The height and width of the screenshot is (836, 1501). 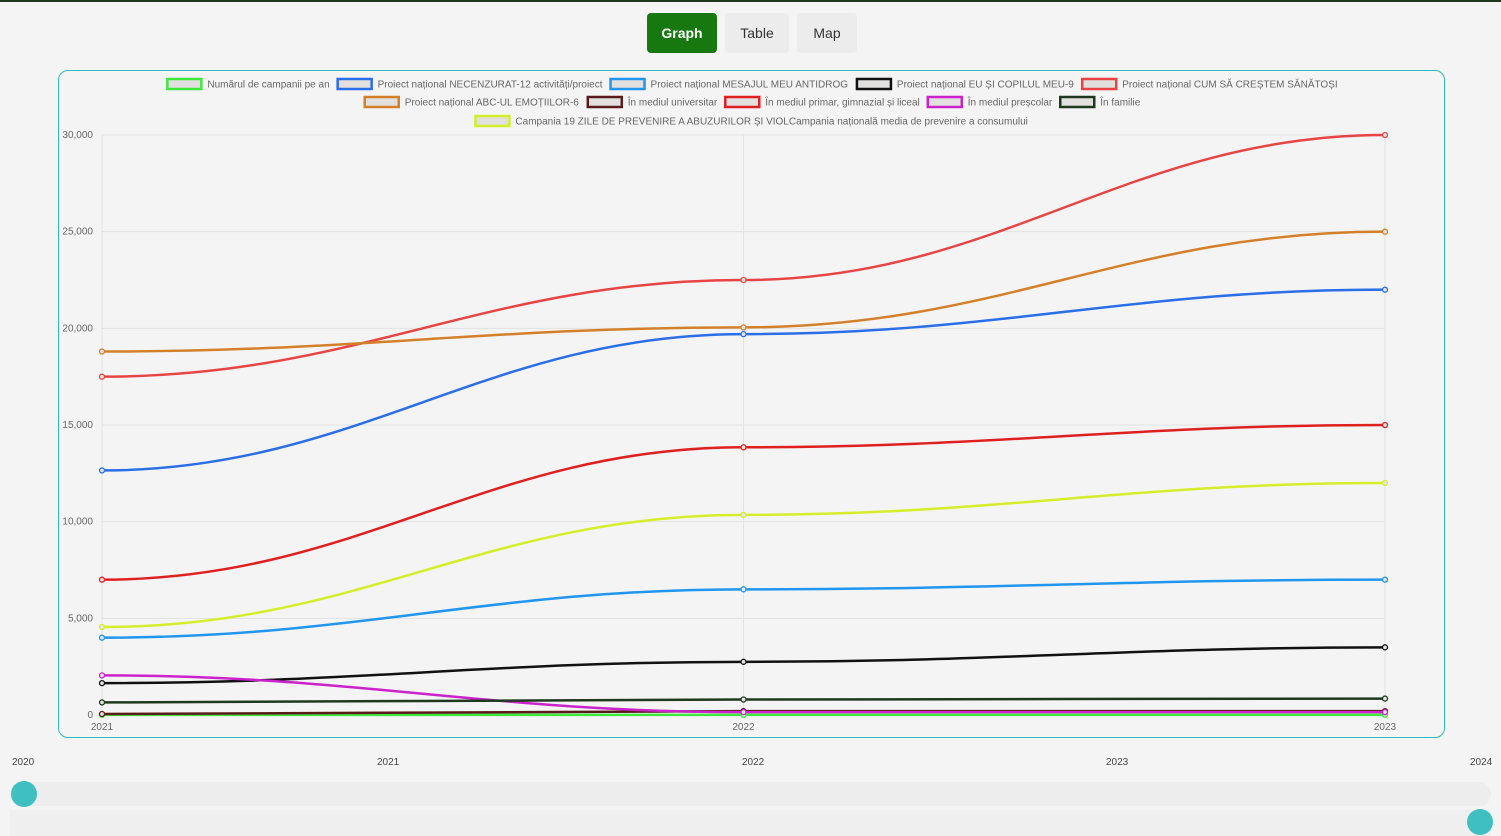 I want to click on x-tick-label: 2022, so click(x=743, y=727).